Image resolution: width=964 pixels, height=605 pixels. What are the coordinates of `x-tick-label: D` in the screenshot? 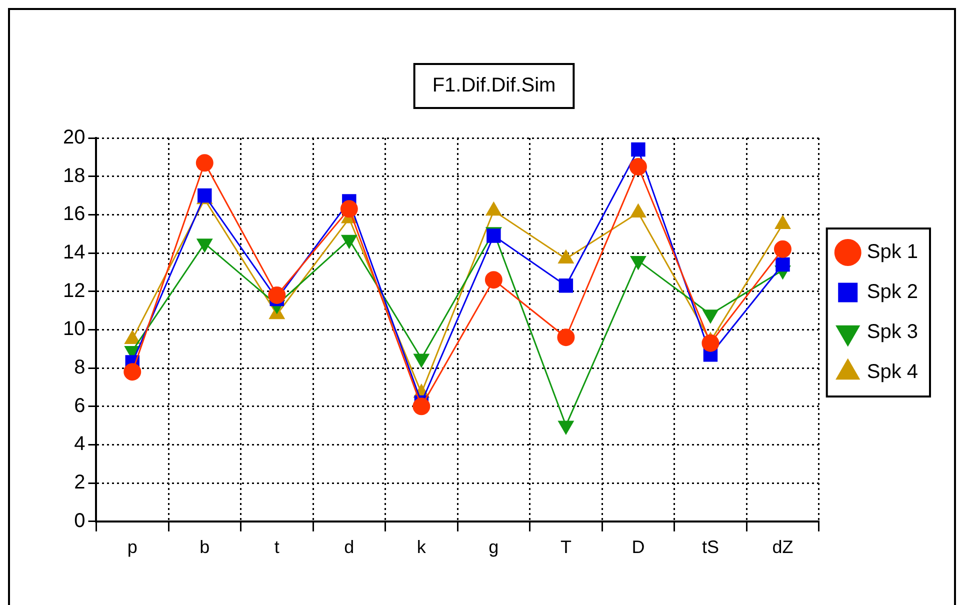 It's located at (638, 547).